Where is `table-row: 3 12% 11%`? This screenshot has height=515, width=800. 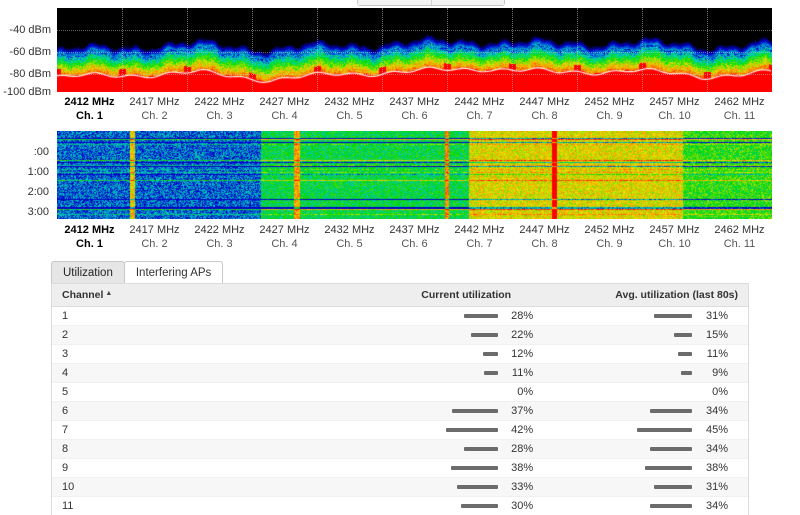 table-row: 3 12% 11% is located at coordinates (400, 354).